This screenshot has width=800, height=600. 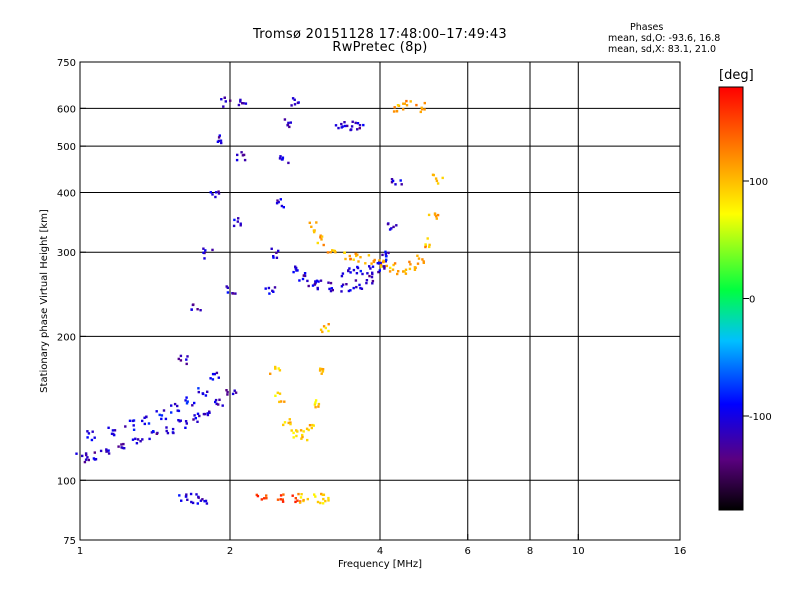 What do you see at coordinates (380, 47) in the screenshot?
I see `chart-subtitle: RwPretec (8p)` at bounding box center [380, 47].